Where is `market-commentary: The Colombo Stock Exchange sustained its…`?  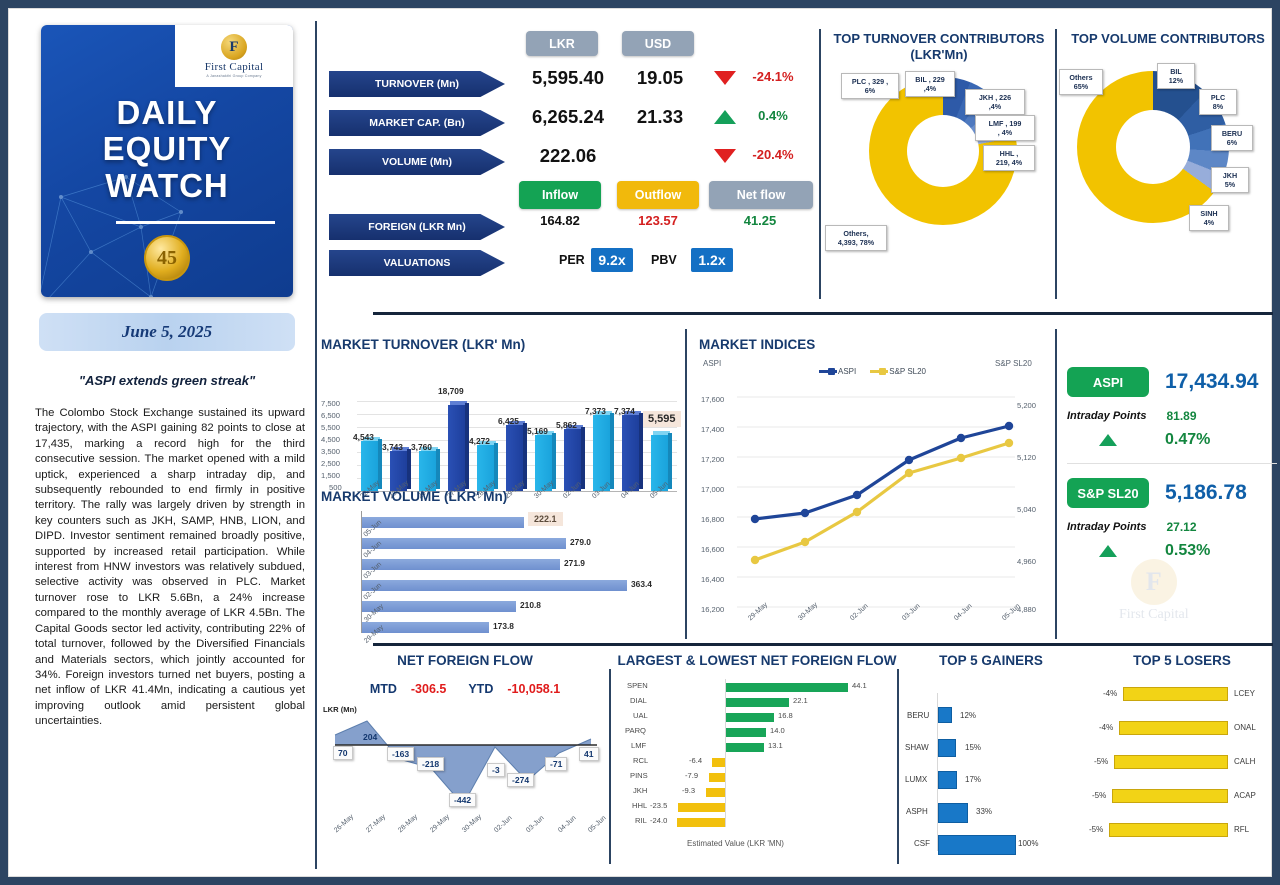
market-commentary: The Colombo Stock Exchange sustained its… is located at coordinates (170, 567).